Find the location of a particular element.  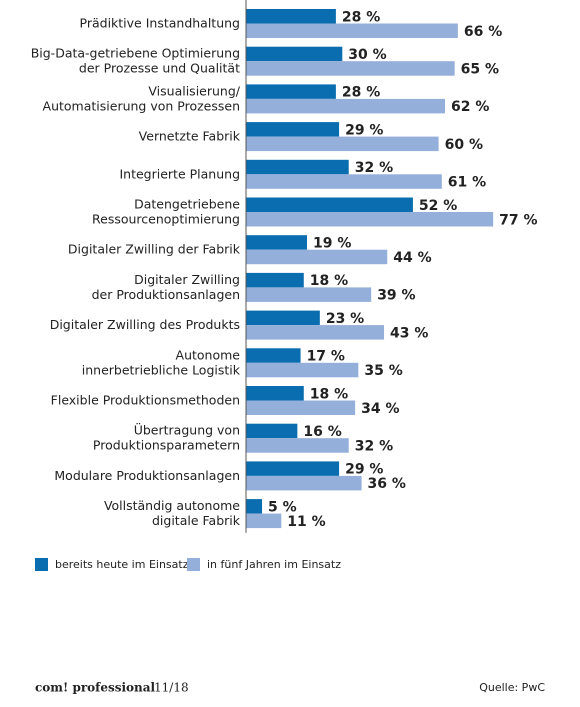

category-line: innerbetriebliche Logistik is located at coordinates (161, 369).